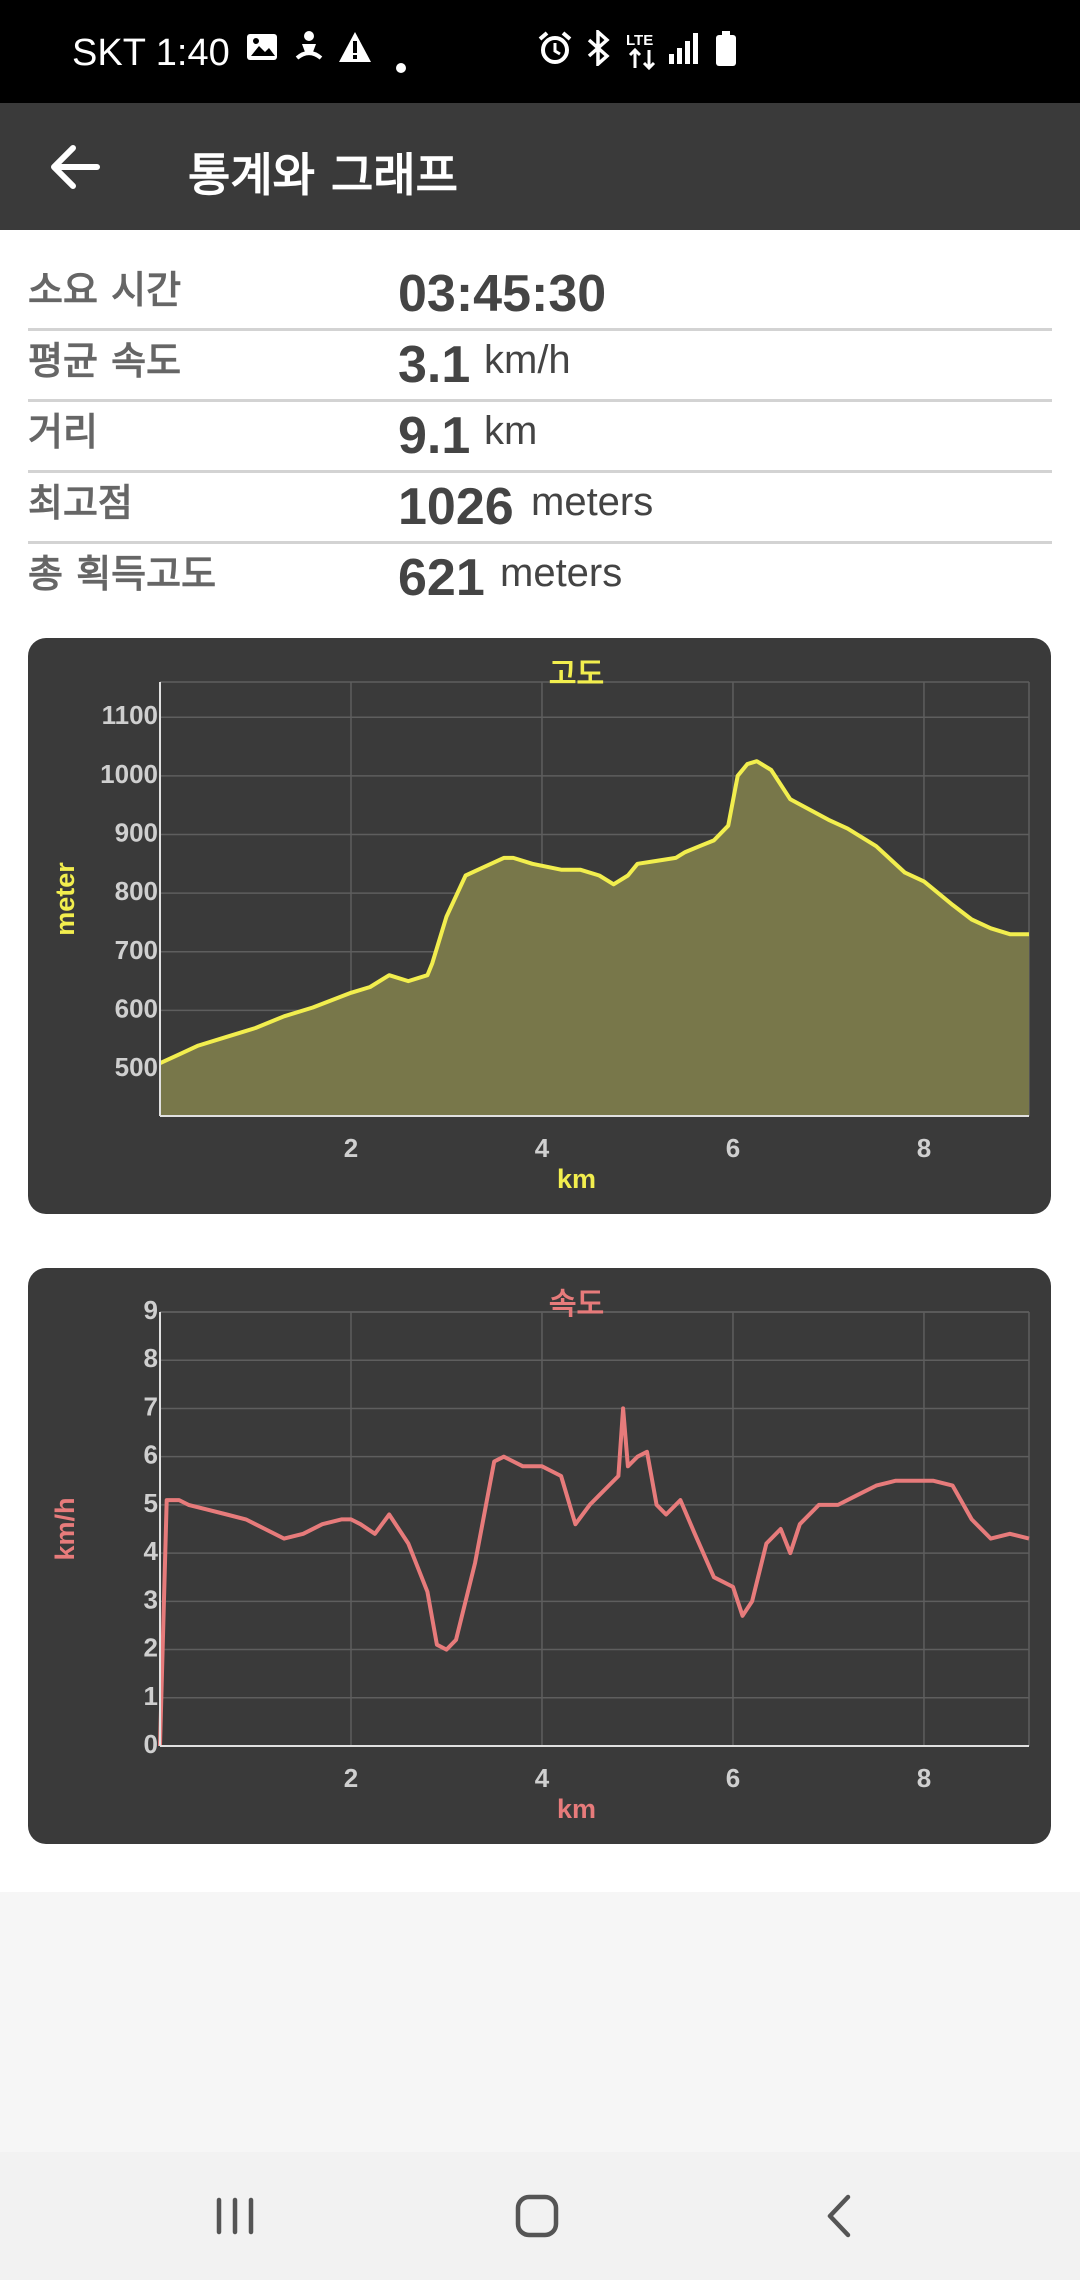  What do you see at coordinates (136, 950) in the screenshot?
I see `y-tick-label: 700` at bounding box center [136, 950].